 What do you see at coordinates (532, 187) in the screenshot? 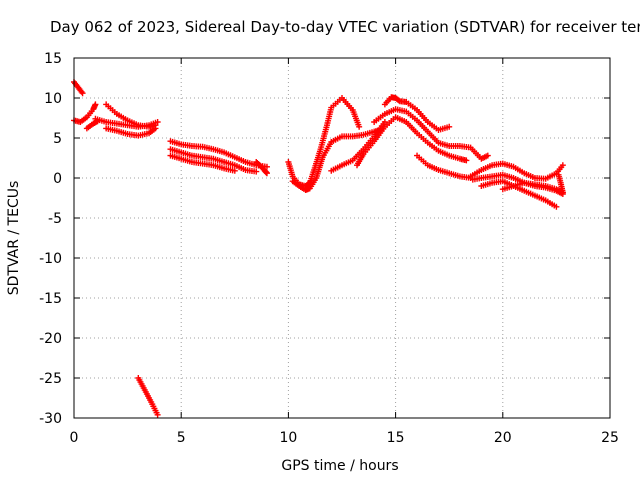
I see `series-arc-v` at bounding box center [532, 187].